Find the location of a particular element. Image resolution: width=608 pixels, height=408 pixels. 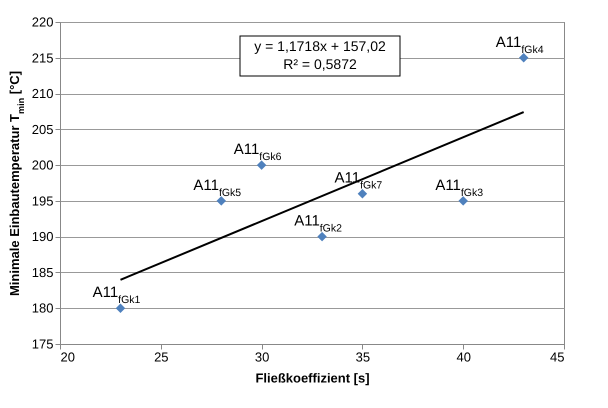

annotation: A11$_{fGk5}$ is located at coordinates (217, 187).